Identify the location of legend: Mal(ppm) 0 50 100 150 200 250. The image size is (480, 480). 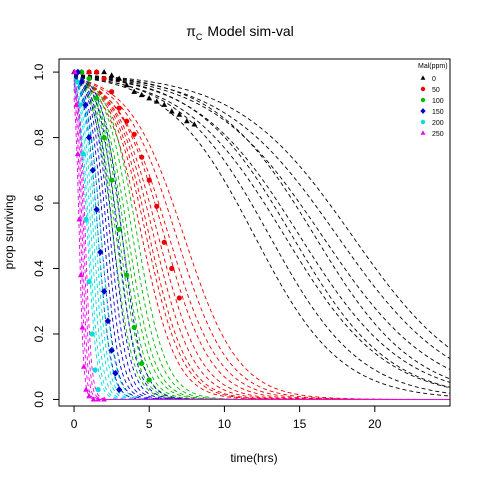
(433, 100).